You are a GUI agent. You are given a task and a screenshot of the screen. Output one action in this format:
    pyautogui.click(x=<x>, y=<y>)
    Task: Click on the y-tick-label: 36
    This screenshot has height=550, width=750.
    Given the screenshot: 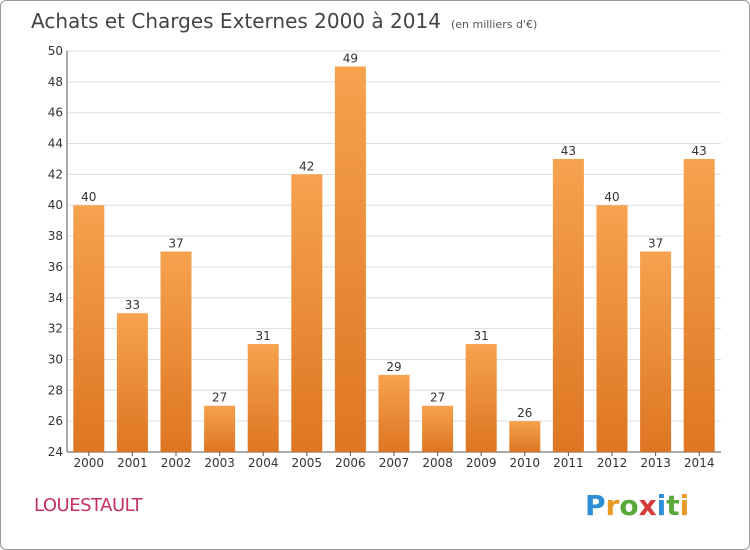 What is the action you would take?
    pyautogui.click(x=55, y=267)
    